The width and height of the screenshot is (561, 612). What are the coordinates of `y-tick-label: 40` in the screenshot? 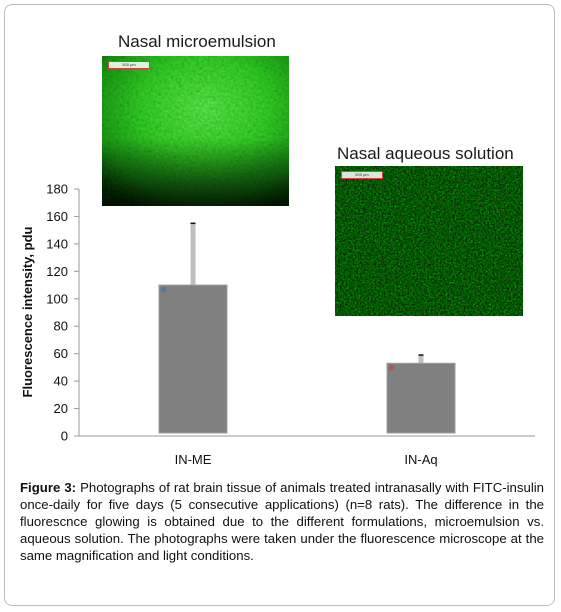 It's located at (61, 381).